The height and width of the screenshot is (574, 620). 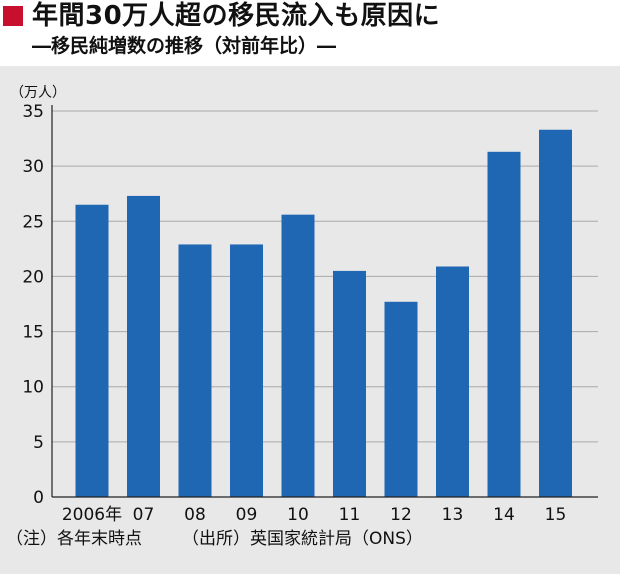 What do you see at coordinates (302, 539) in the screenshot?
I see `source-note: （出所）英国家統計局（ONS）` at bounding box center [302, 539].